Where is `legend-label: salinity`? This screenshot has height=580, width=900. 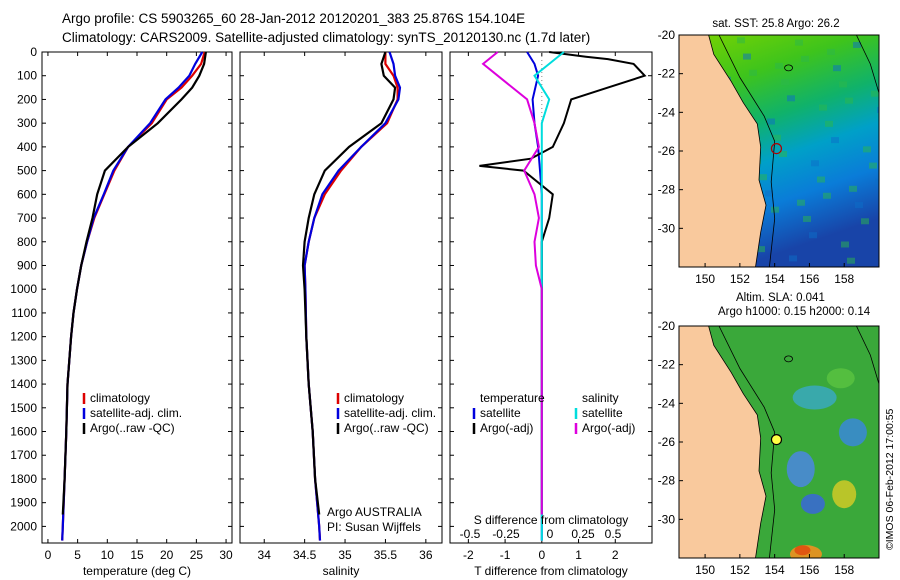
legend-label: salinity is located at coordinates (600, 398).